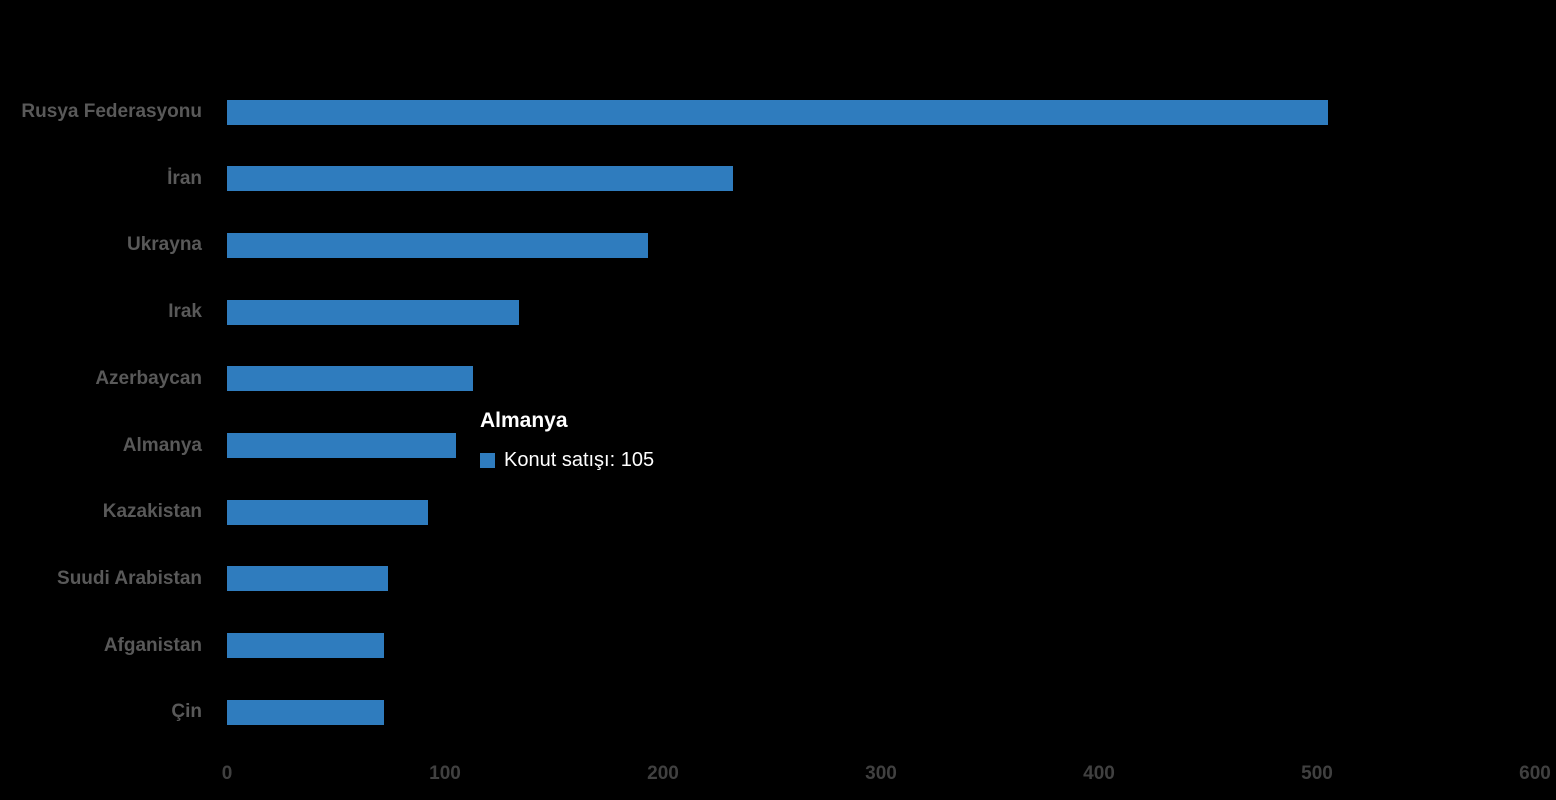  What do you see at coordinates (524, 420) in the screenshot?
I see `tooltip-title: Almanya` at bounding box center [524, 420].